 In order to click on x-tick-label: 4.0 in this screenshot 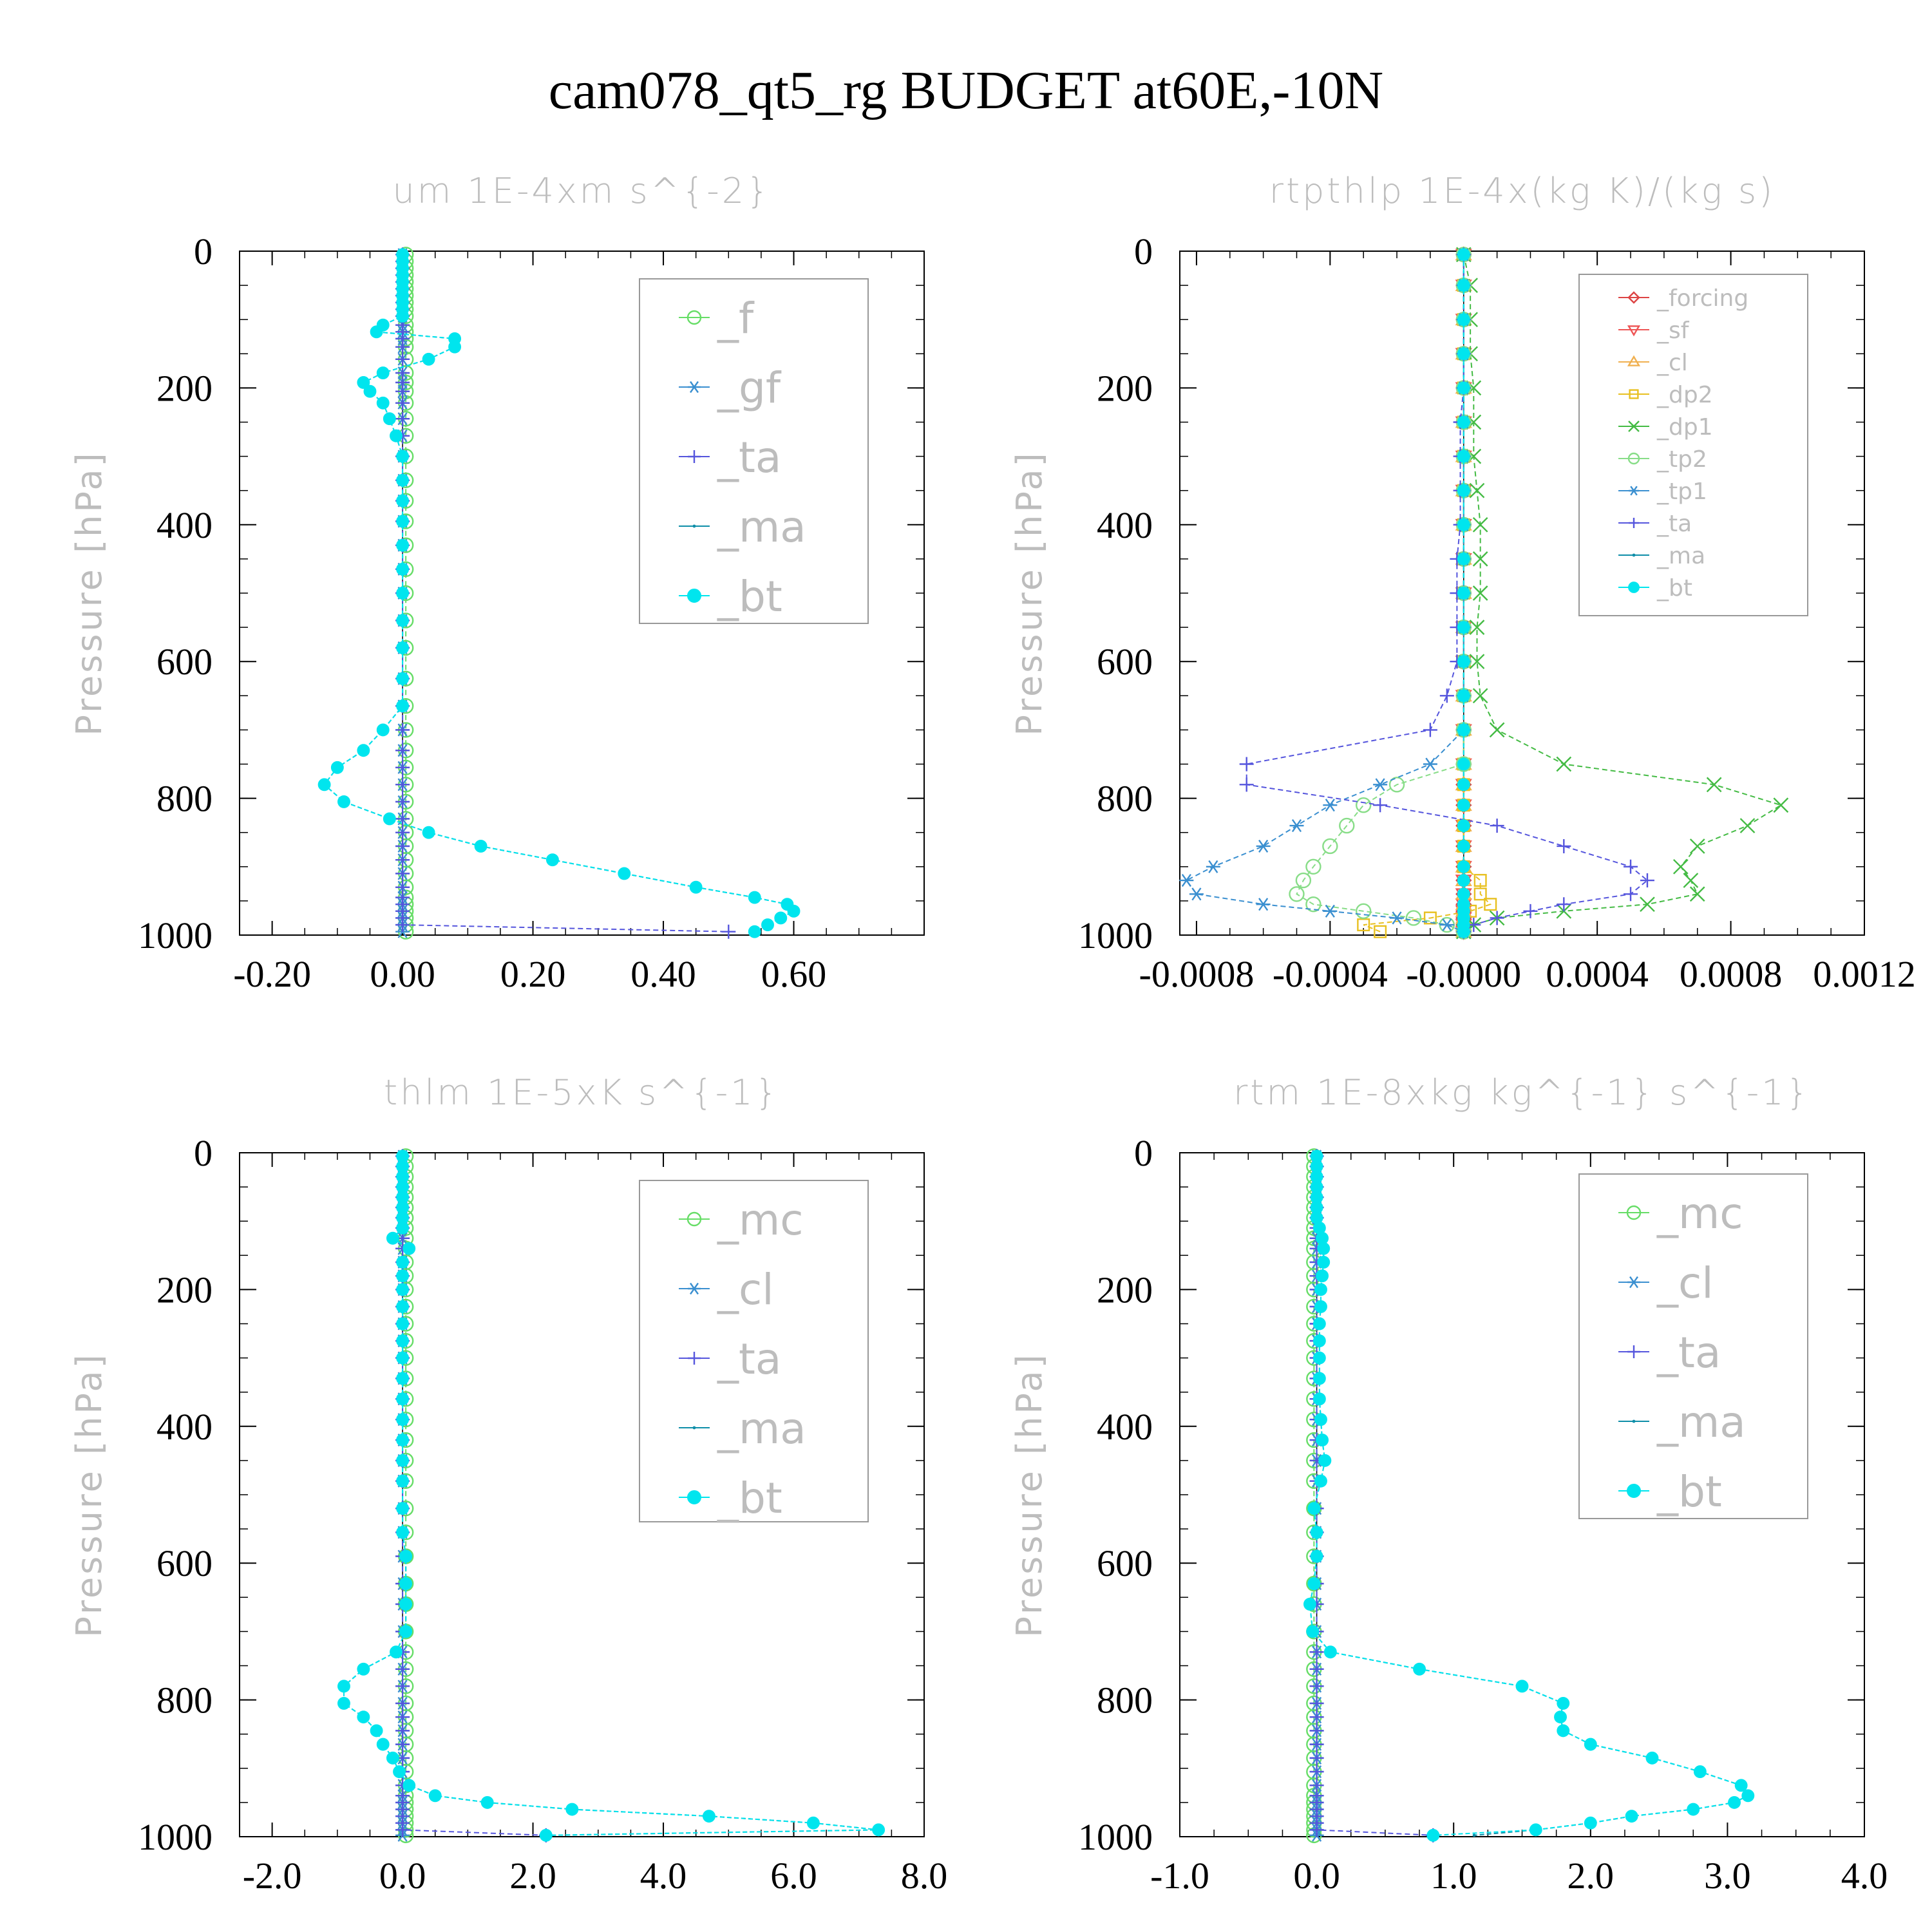, I will do `click(1865, 1876)`.